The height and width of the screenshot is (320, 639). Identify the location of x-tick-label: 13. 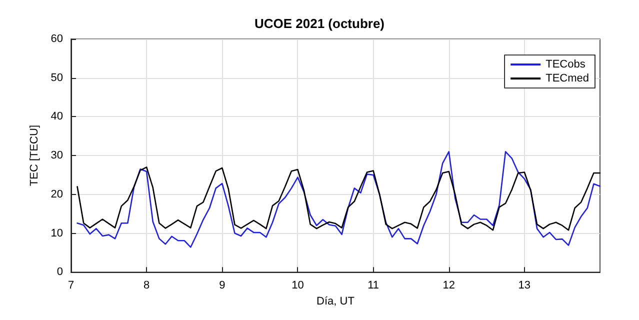
(524, 286).